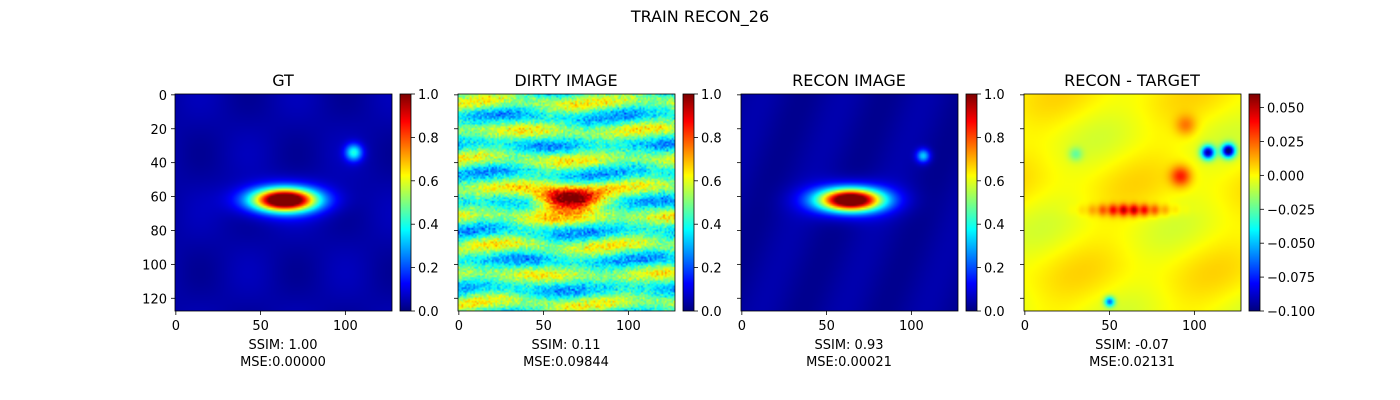  Describe the element at coordinates (848, 345) in the screenshot. I see `ssim-caption: SSIM: 0.93` at that location.